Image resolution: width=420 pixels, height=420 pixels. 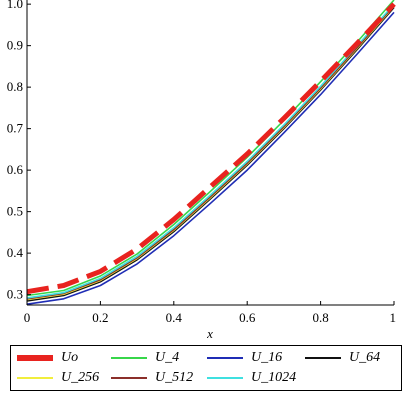 What do you see at coordinates (174, 377) in the screenshot?
I see `legend-label: U_512` at bounding box center [174, 377].